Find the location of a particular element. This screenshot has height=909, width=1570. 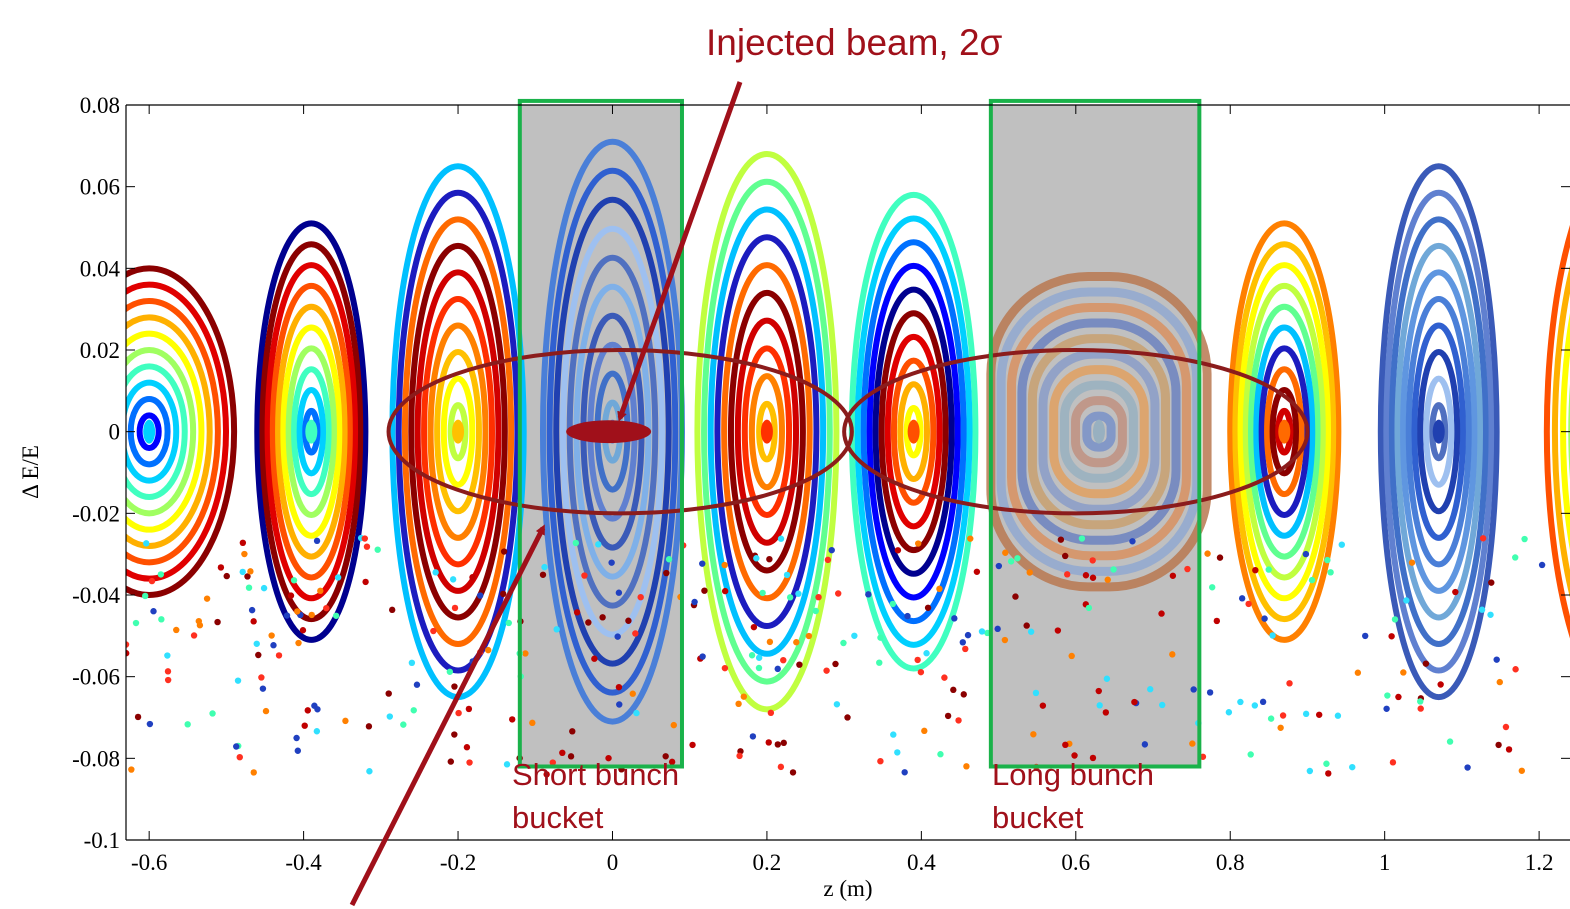

long-bucket-beam-ellipse is located at coordinates (1076, 432).